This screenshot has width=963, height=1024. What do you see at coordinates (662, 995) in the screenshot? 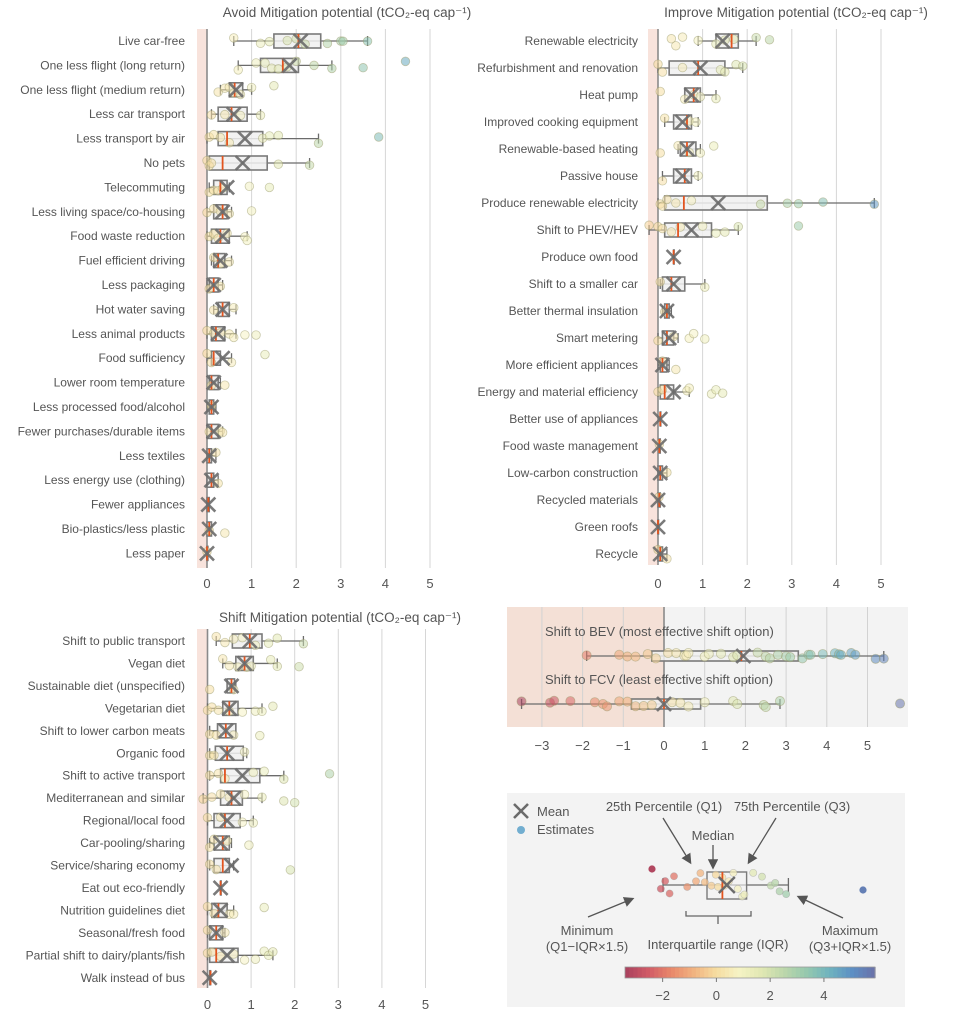
I see `colorbar-tick-label: −2` at bounding box center [662, 995].